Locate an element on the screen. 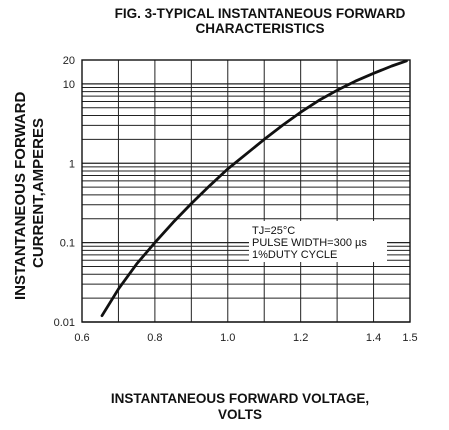 The height and width of the screenshot is (430, 449). y-tick-label: 20 is located at coordinates (69, 61).